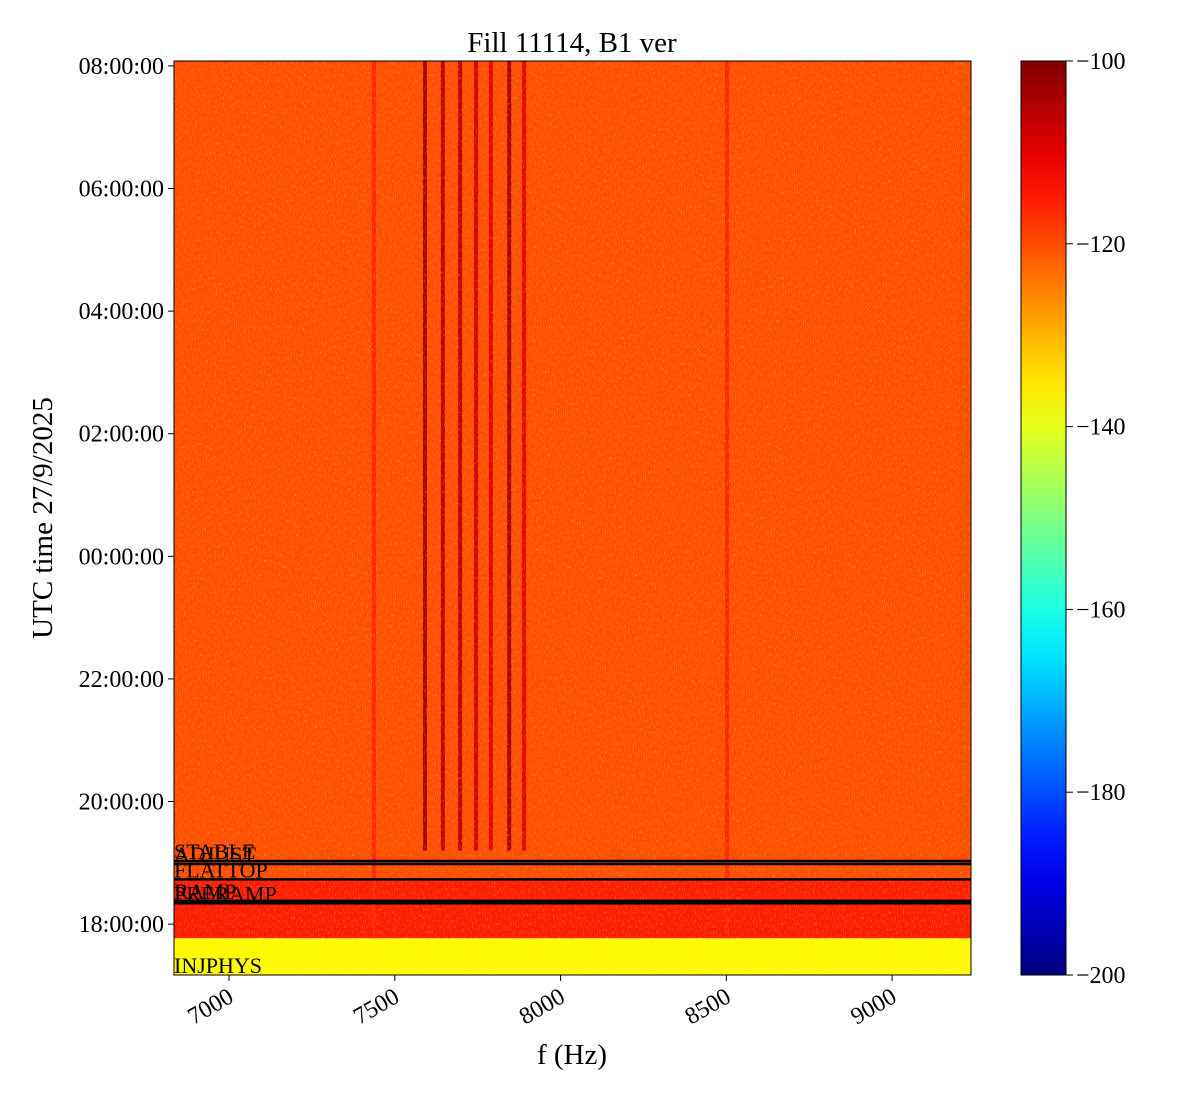  Describe the element at coordinates (1101, 793) in the screenshot. I see `colorbar-tick-label: −180` at that location.